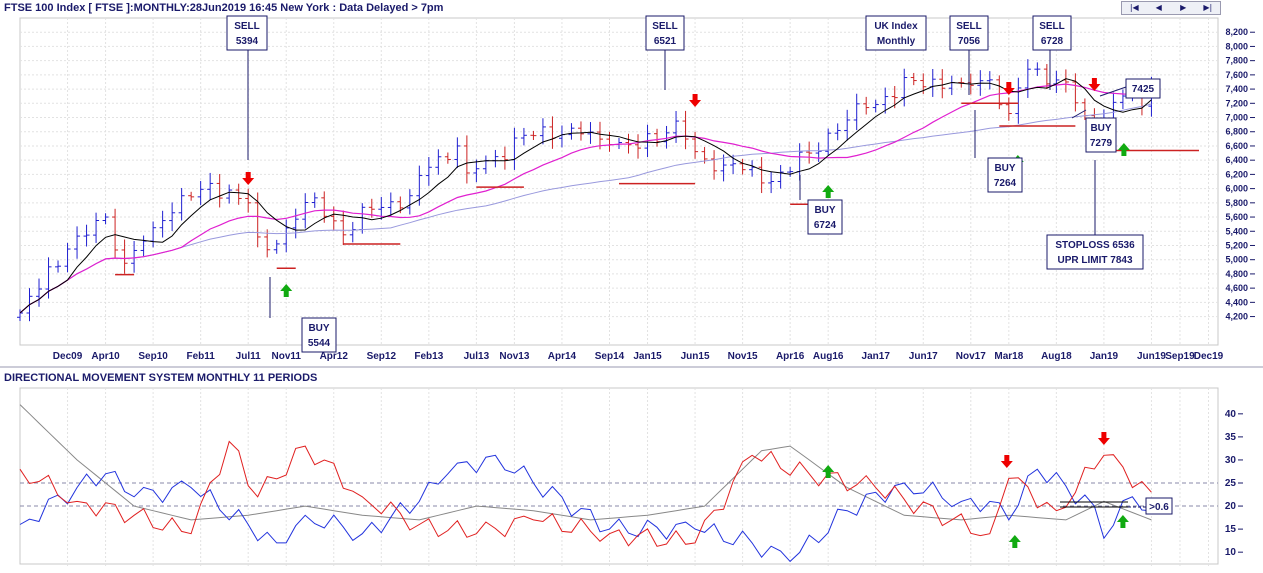 Image resolution: width=1263 pixels, height=573 pixels. I want to click on x-tick-label: Jan17, so click(876, 356).